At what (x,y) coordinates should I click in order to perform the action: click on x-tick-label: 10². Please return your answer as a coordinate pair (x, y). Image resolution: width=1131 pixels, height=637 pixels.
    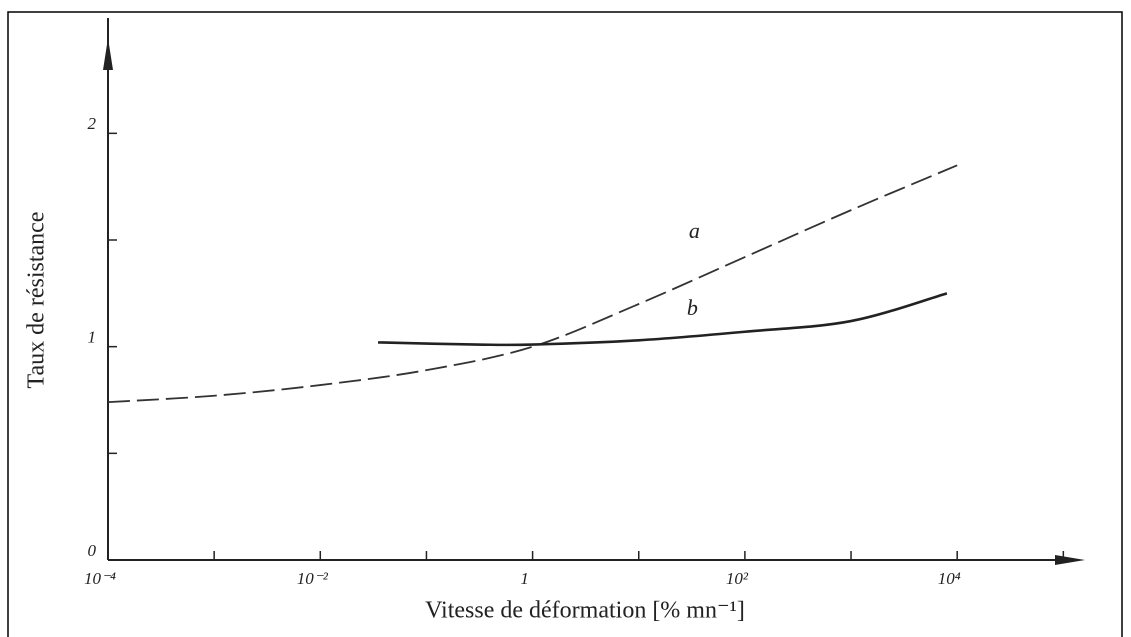
    Looking at the image, I should click on (737, 578).